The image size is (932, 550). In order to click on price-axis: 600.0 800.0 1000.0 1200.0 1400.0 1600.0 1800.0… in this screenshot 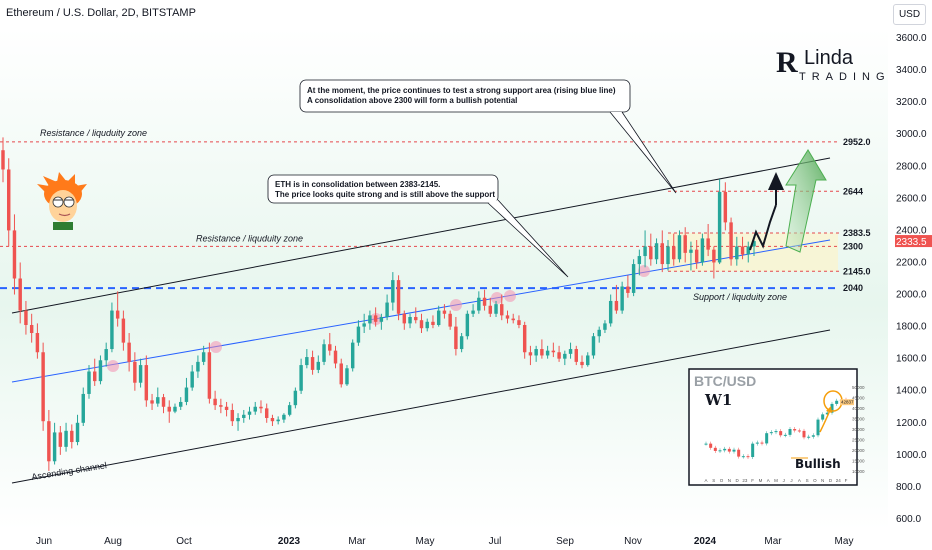, I will do `click(913, 279)`.